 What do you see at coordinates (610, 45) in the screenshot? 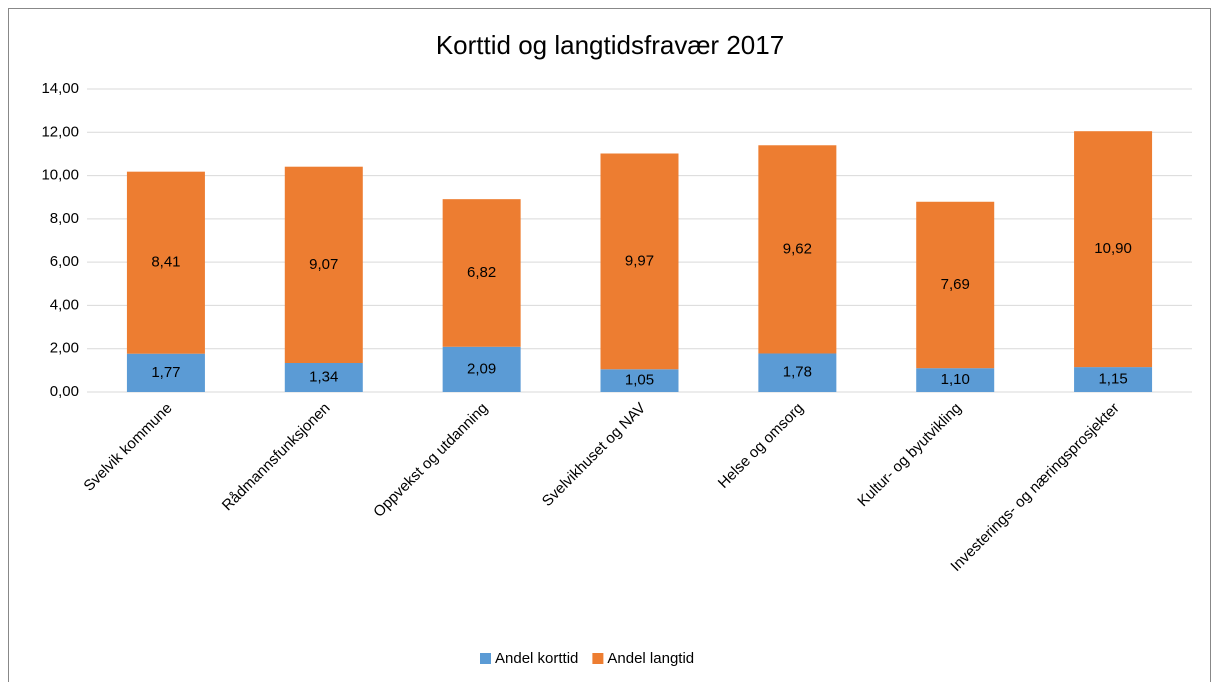
I see `chart-title: Korttid og langtidsfravær 2017` at bounding box center [610, 45].